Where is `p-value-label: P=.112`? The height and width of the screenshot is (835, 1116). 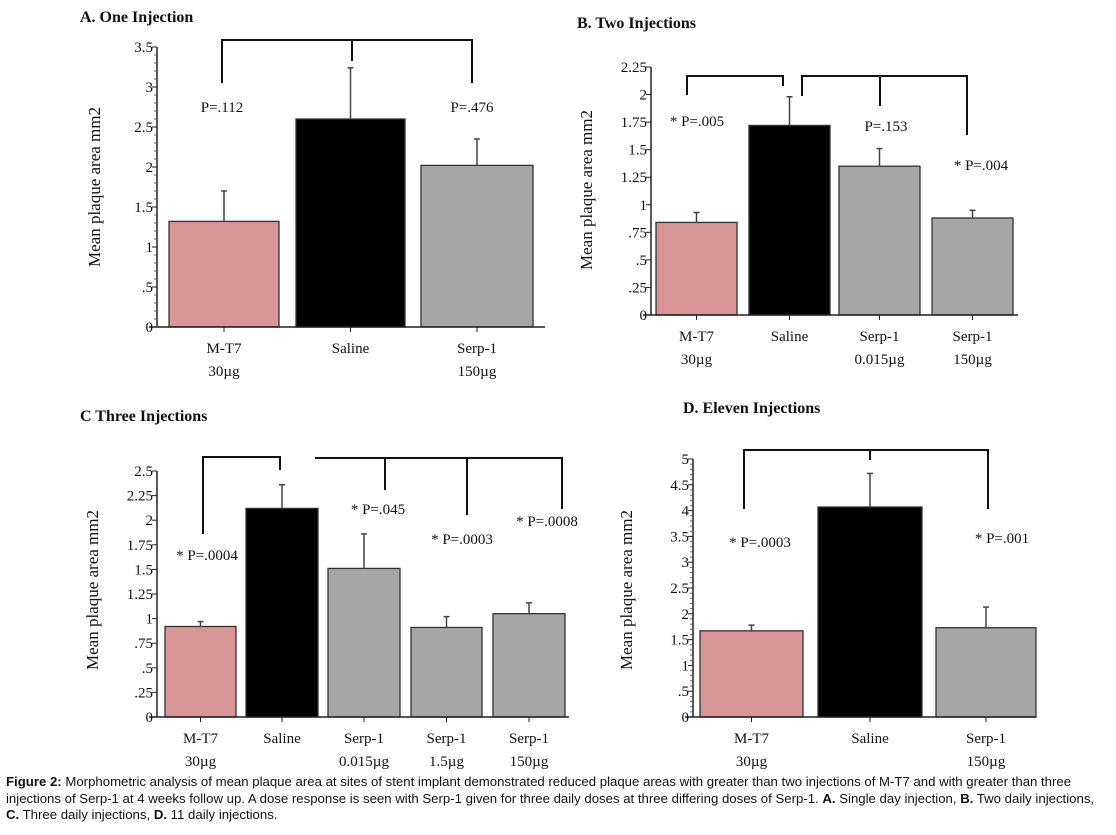 p-value-label: P=.112 is located at coordinates (222, 108).